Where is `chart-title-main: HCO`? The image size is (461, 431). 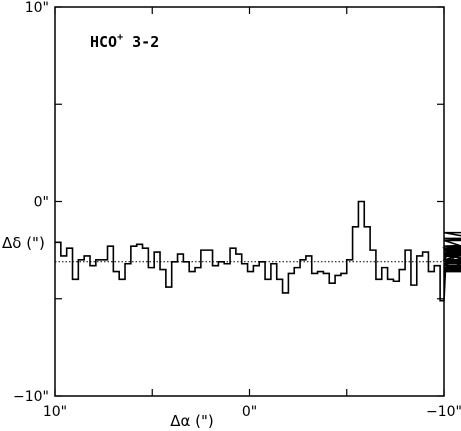 chart-title-main: HCO is located at coordinates (103, 42).